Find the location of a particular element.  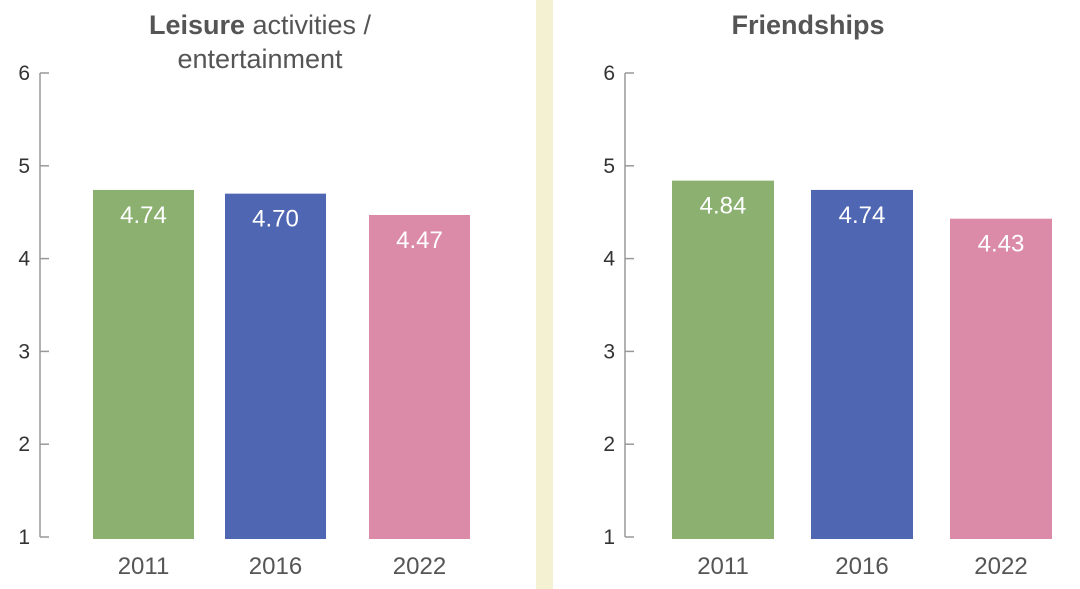

chart-title-bold: Friendships is located at coordinates (808, 25).